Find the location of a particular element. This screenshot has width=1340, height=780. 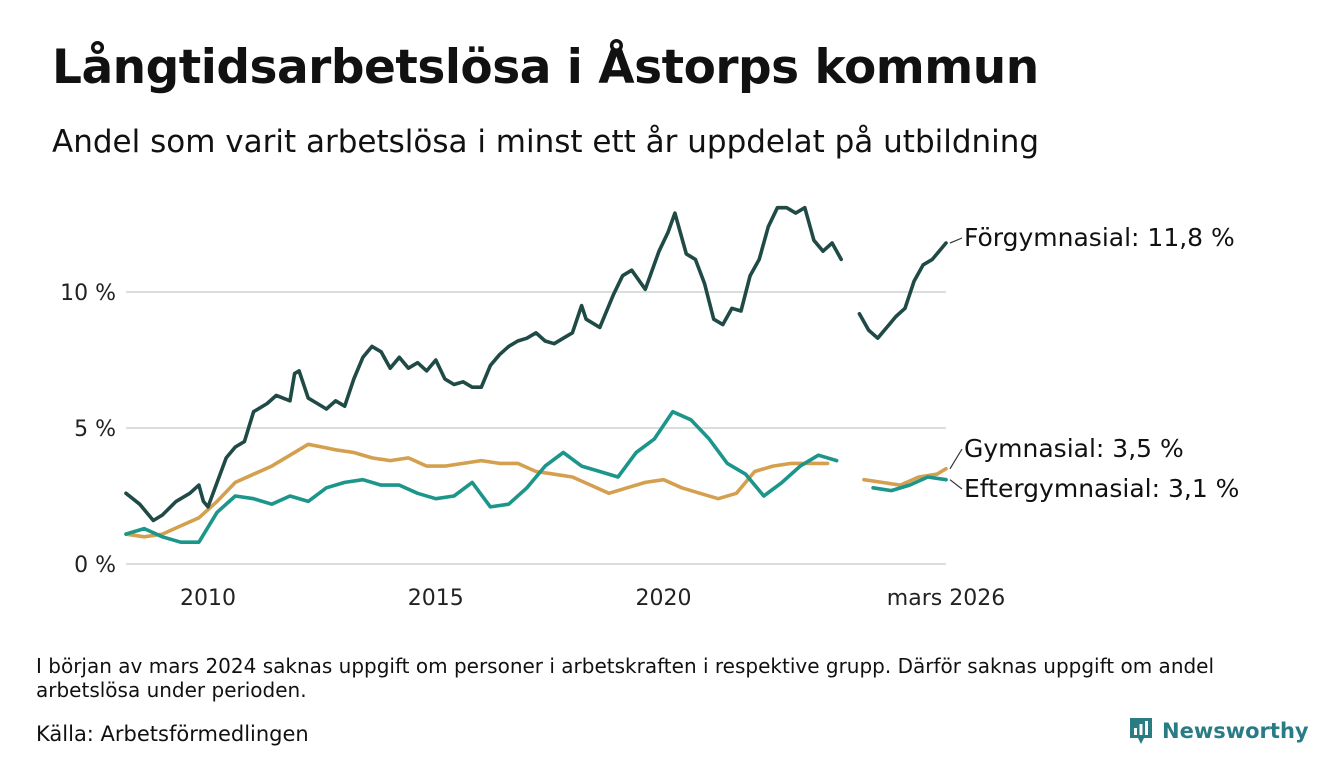

series-end-label: Gymnasial: 3,5 % is located at coordinates (1074, 448).